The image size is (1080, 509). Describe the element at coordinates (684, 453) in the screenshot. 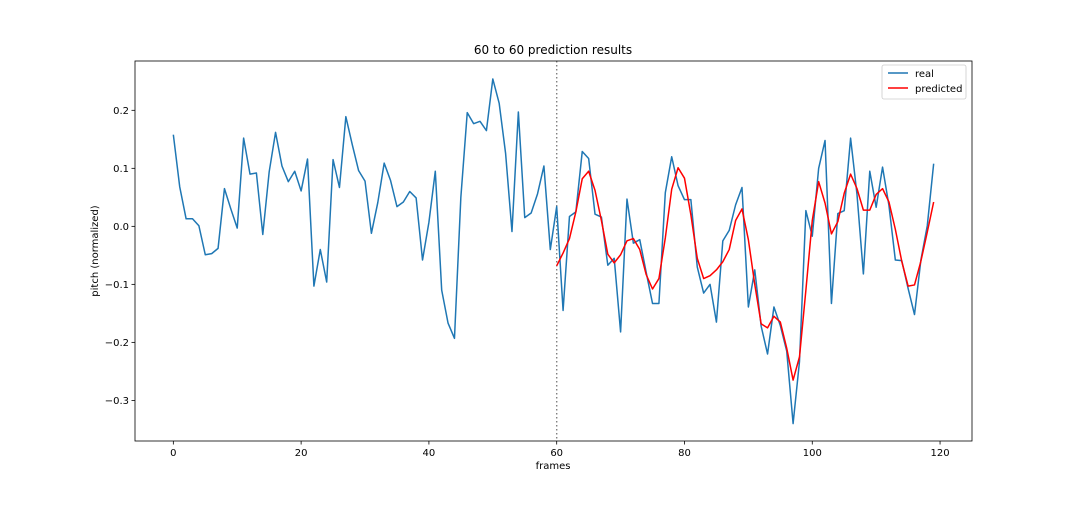

I see `x-tick-label: 80` at that location.